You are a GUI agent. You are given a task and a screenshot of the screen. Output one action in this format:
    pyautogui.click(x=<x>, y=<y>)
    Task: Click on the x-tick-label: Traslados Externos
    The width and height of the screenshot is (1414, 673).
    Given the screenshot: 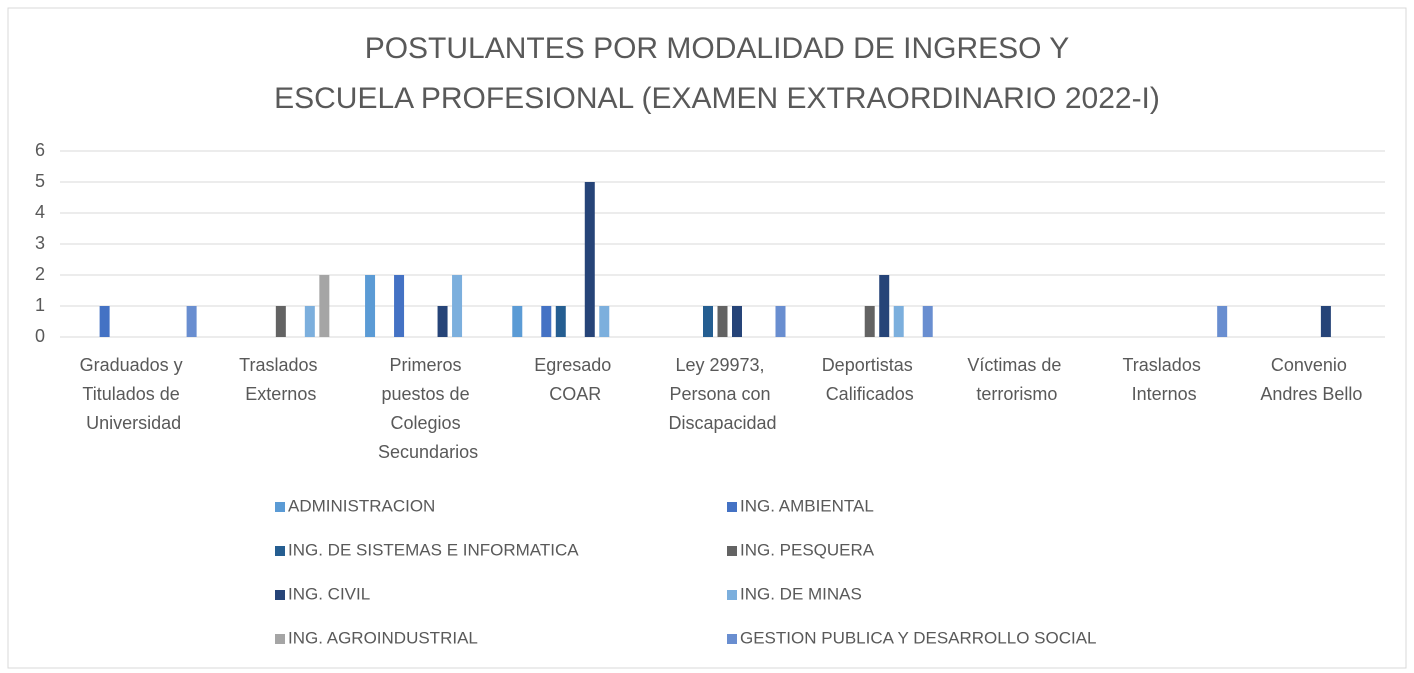 What is the action you would take?
    pyautogui.click(x=280, y=379)
    